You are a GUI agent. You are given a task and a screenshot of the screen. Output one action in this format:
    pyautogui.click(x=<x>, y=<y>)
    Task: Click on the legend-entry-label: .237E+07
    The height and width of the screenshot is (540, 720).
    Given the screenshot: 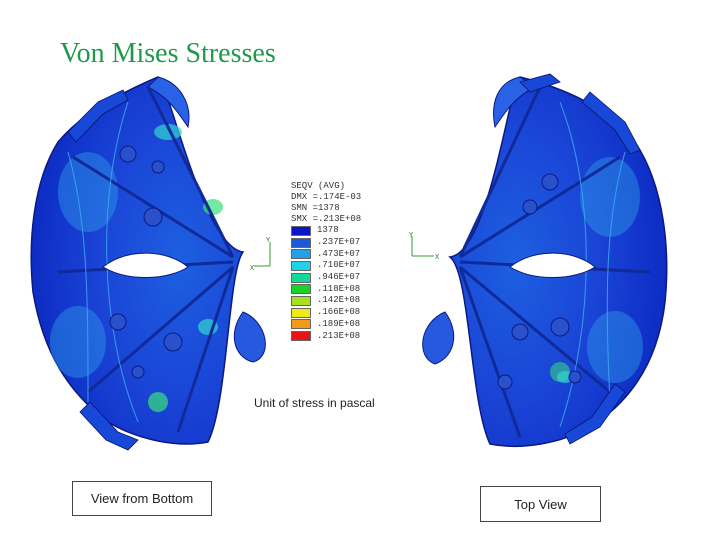 What is the action you would take?
    pyautogui.click(x=339, y=242)
    